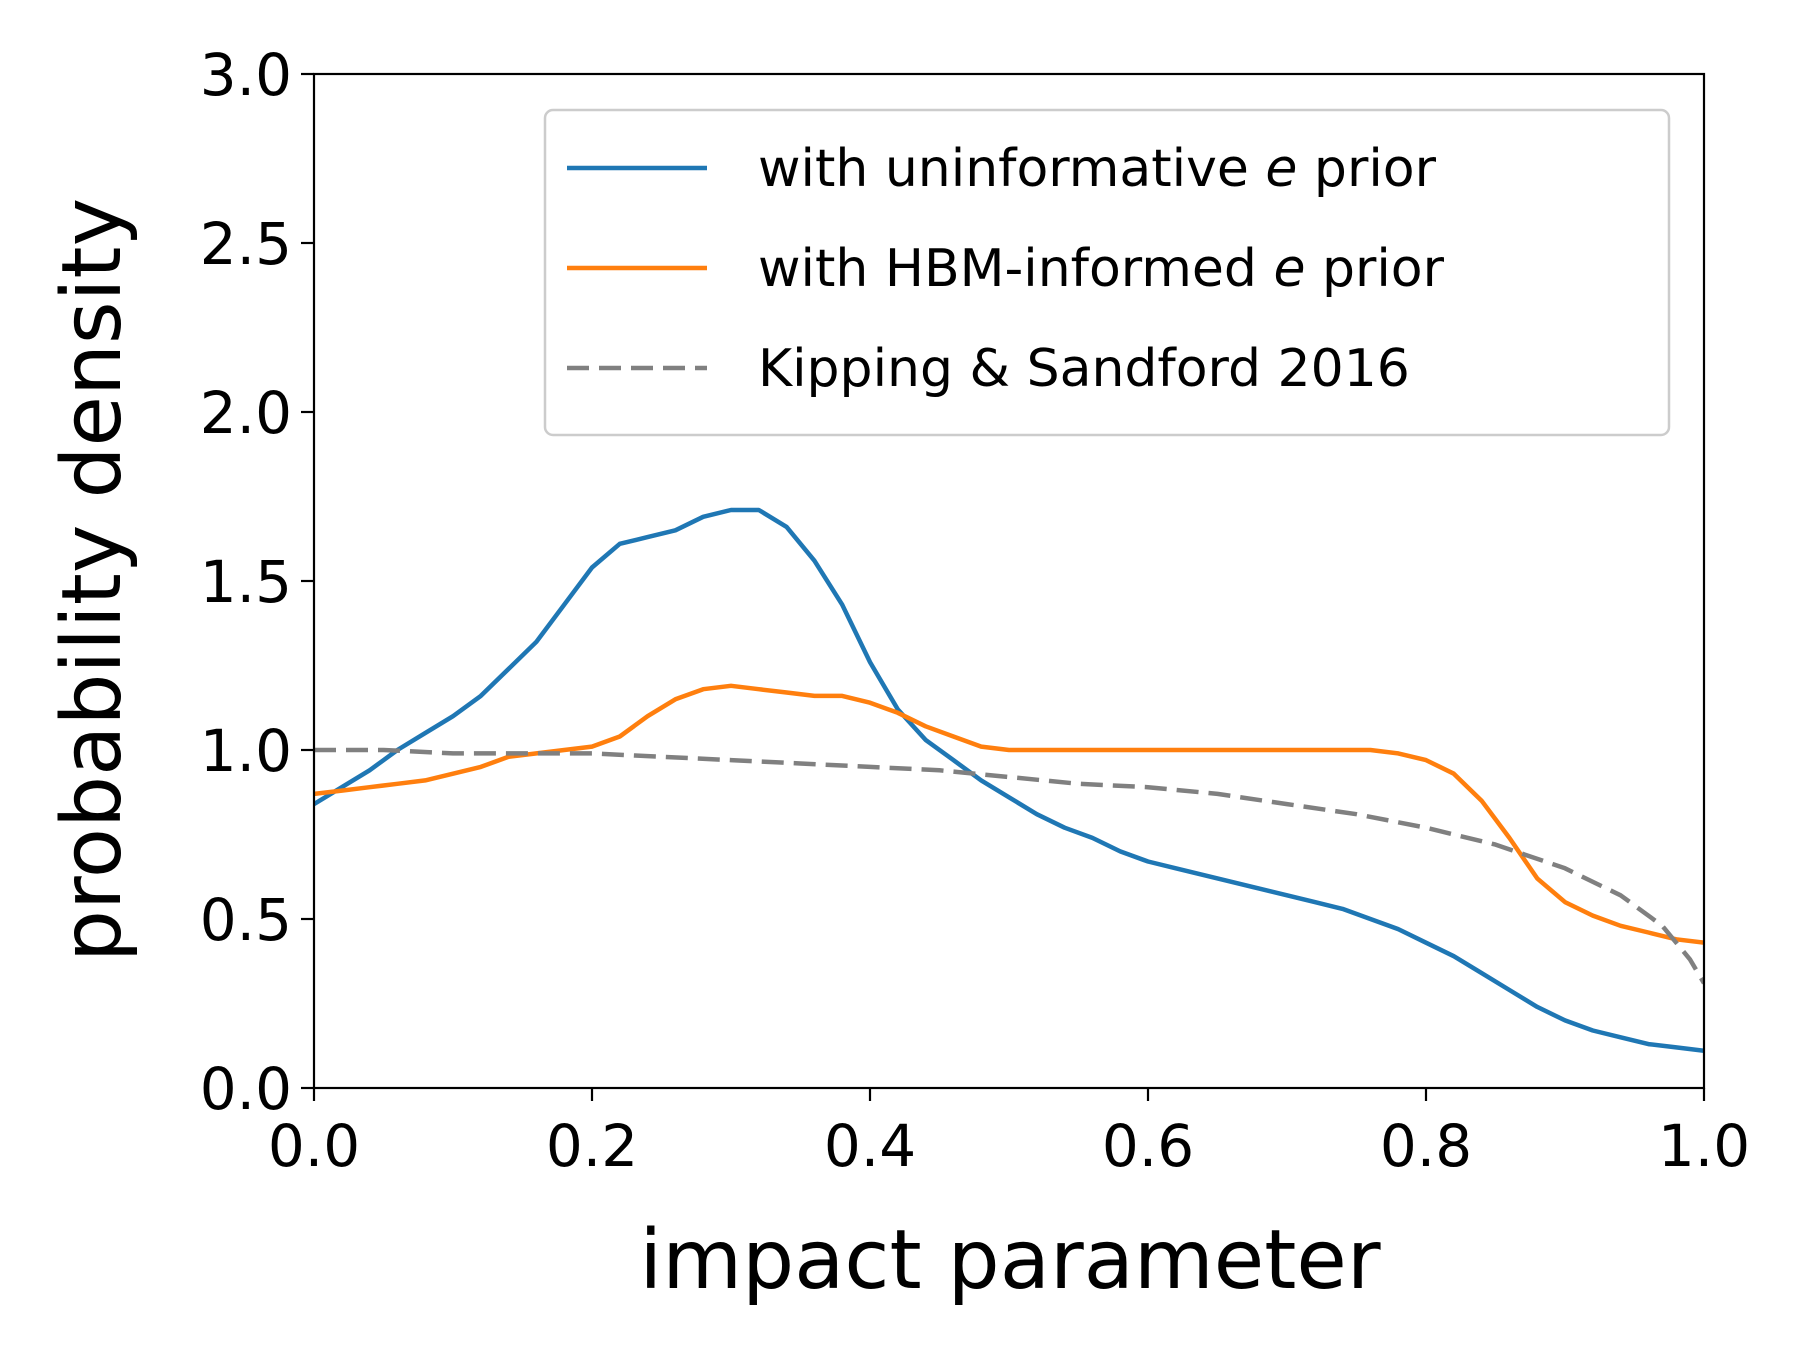 The height and width of the screenshot is (1350, 1800). I want to click on x-tick-label: 0.2, so click(592, 1146).